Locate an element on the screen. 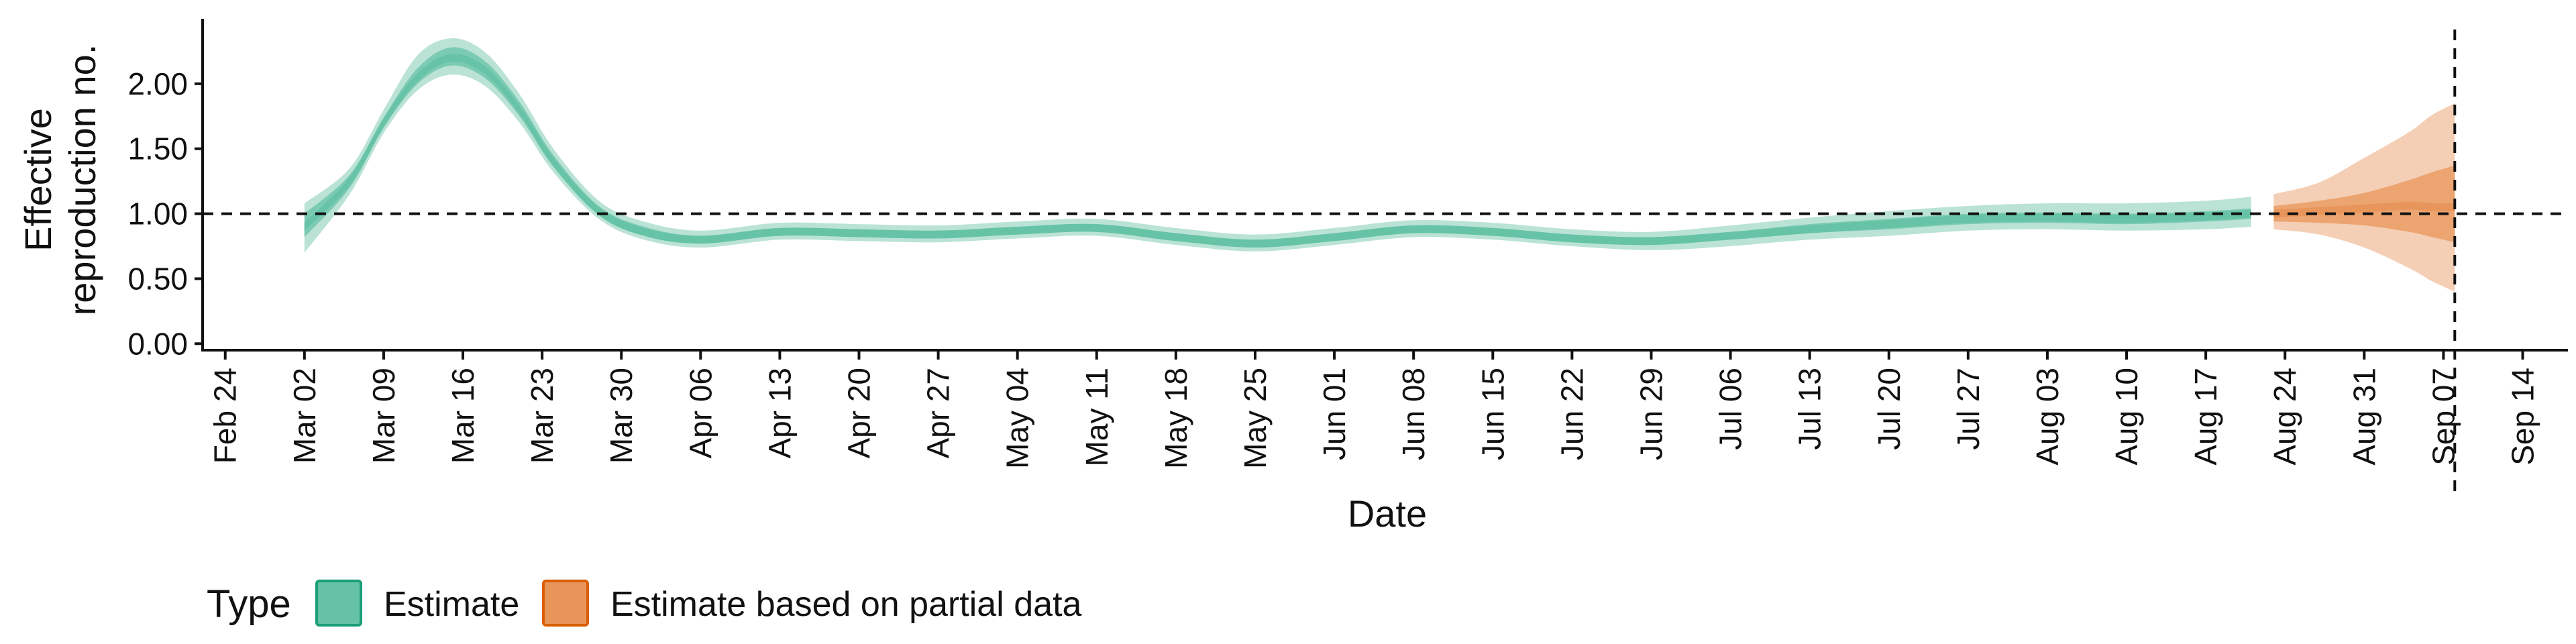 The width and height of the screenshot is (2576, 644). x-tick-label: Mar 16 is located at coordinates (462, 416).